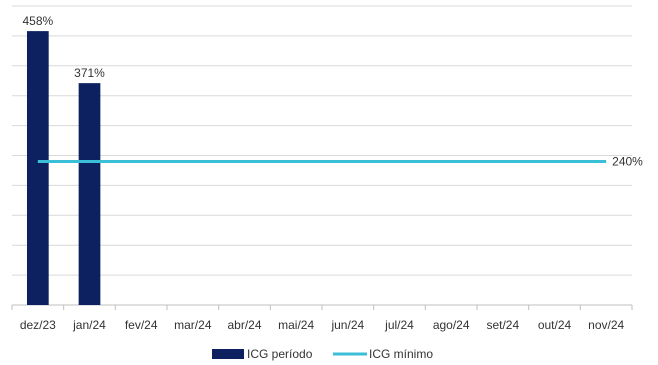 This screenshot has width=658, height=365. Describe the element at coordinates (555, 325) in the screenshot. I see `x-tick-label: out/24` at that location.